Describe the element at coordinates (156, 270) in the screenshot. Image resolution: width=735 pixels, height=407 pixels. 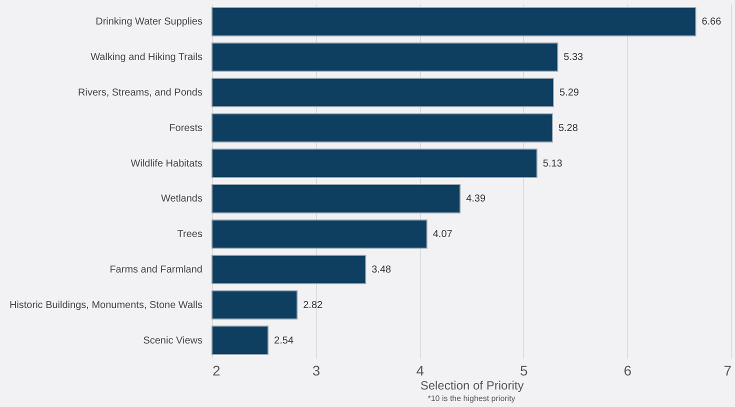
I see `y-tick-label: Farms and Farmland` at that location.